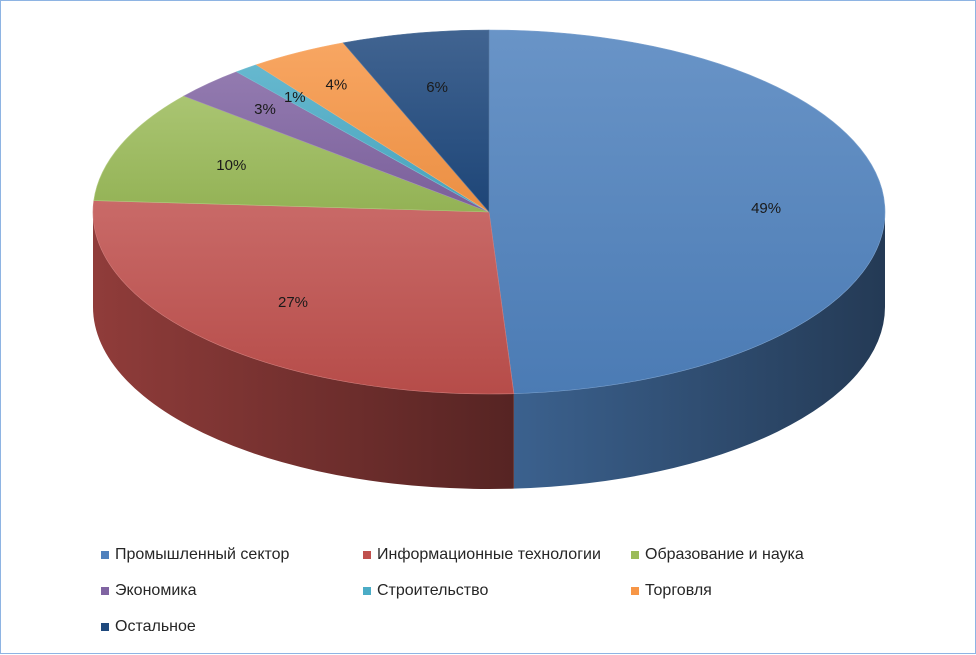 This screenshot has width=976, height=655. What do you see at coordinates (433, 590) in the screenshot?
I see `legend-label: Строительство` at bounding box center [433, 590].